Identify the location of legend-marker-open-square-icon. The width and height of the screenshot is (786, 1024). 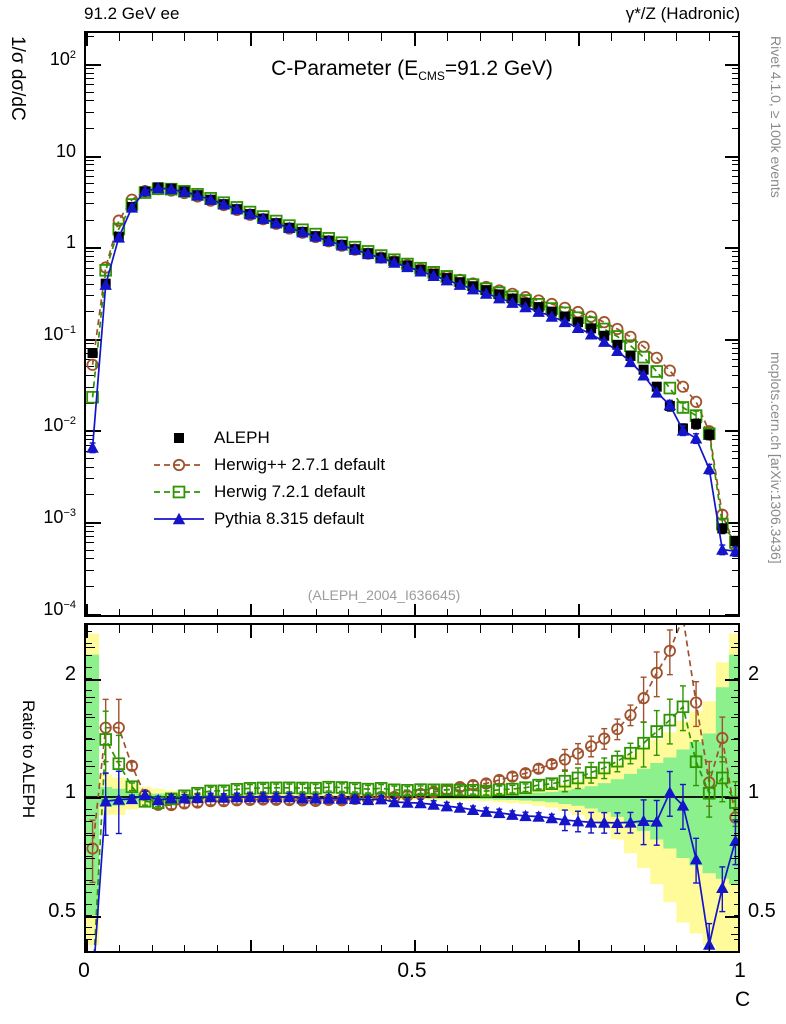
(179, 492).